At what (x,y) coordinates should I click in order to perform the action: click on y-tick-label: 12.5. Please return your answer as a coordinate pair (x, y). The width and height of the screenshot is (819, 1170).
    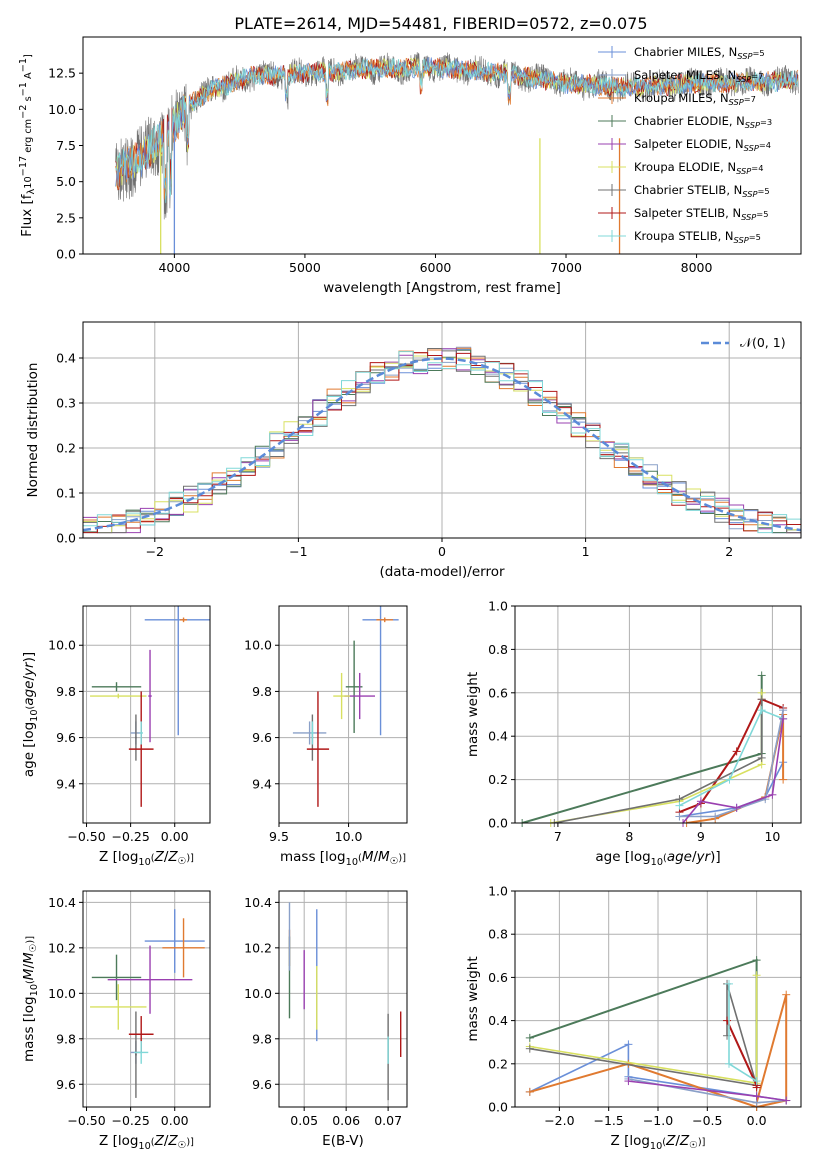
    Looking at the image, I should click on (62, 73).